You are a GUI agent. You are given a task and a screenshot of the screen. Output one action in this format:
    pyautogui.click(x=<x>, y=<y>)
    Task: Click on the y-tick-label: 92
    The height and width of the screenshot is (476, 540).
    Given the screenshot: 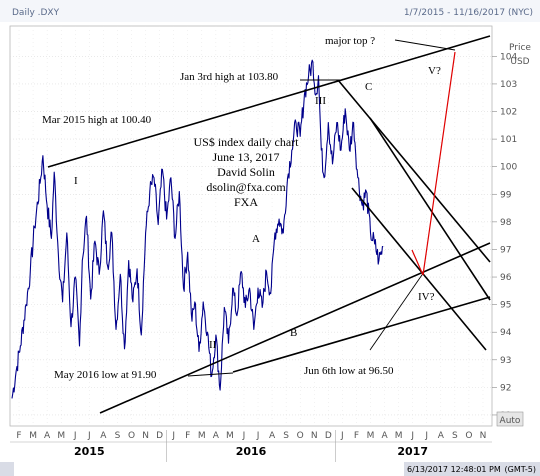 What is the action you would take?
    pyautogui.click(x=505, y=388)
    